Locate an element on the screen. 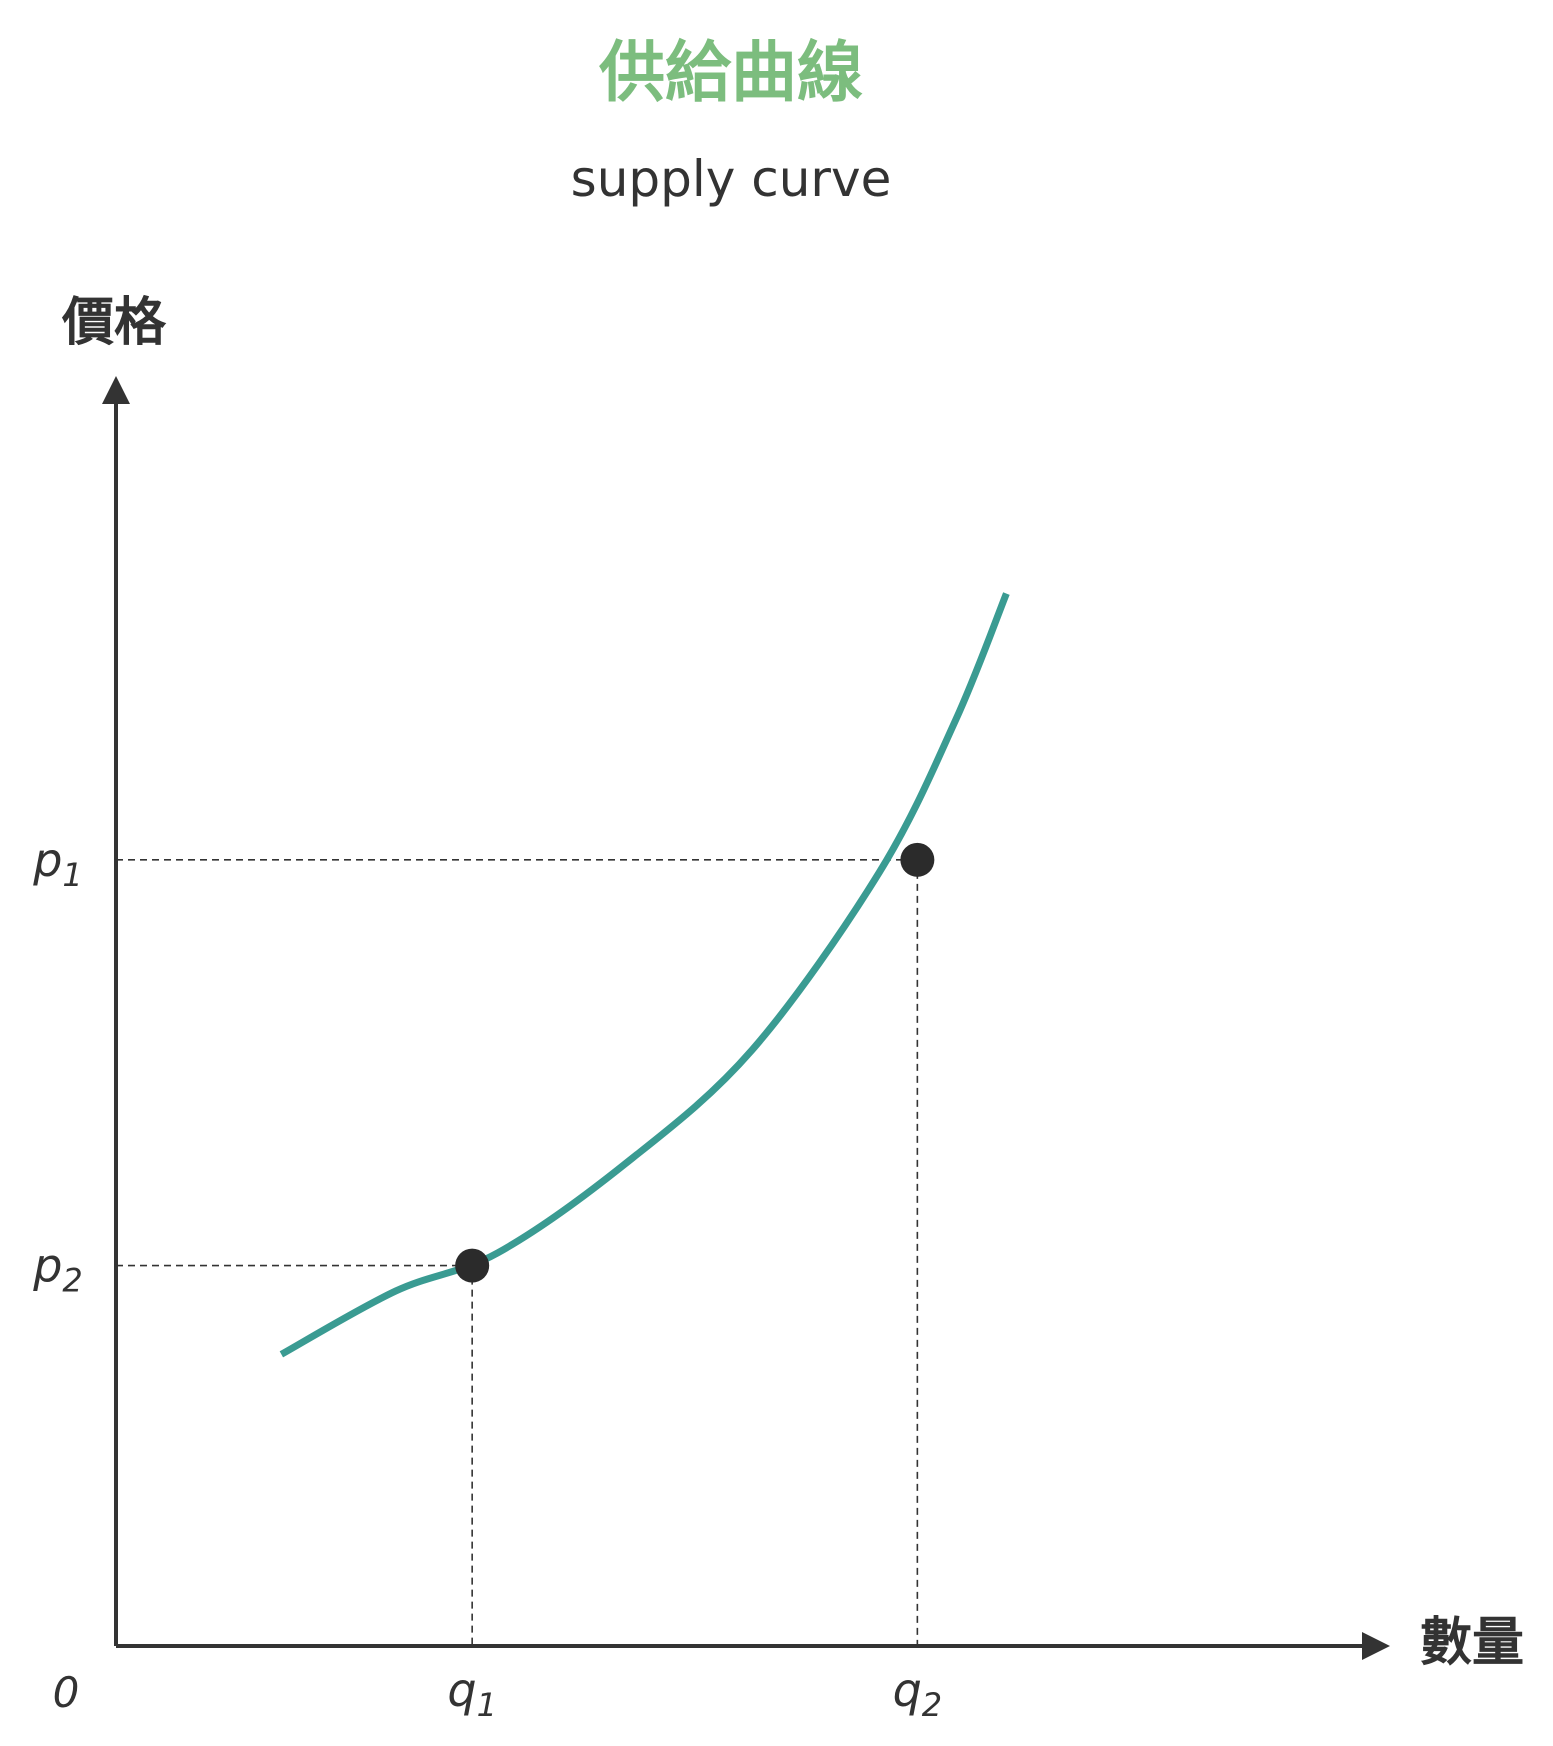  x-axis-arrow is located at coordinates (1376, 1646).